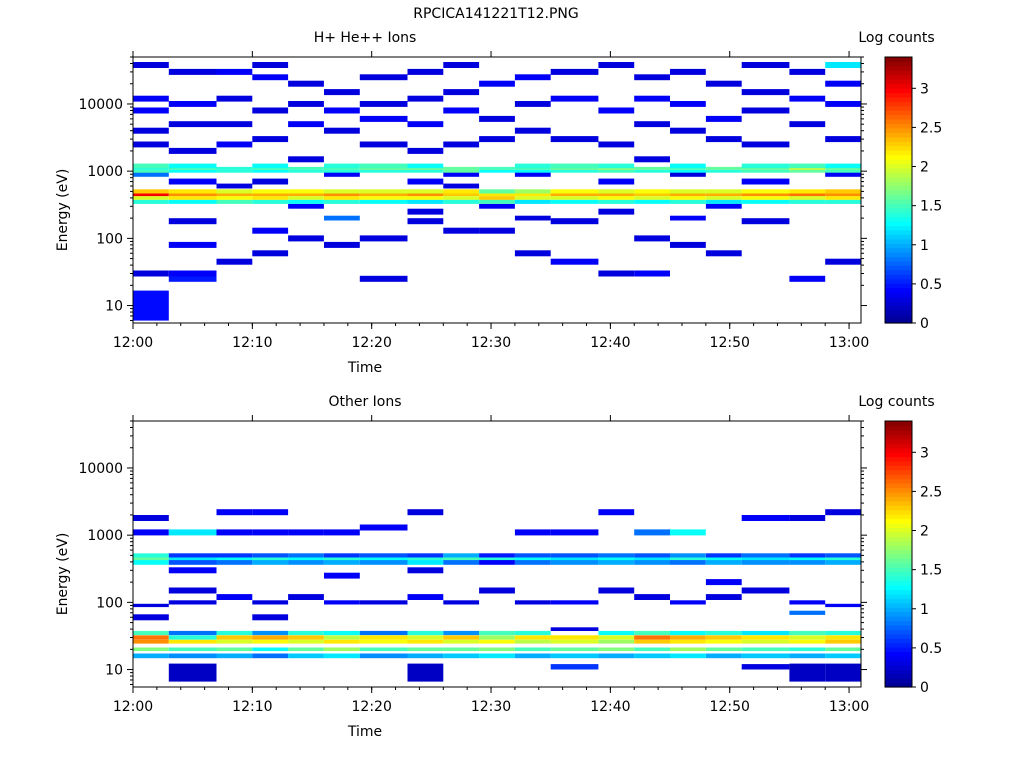 The image size is (1024, 768). What do you see at coordinates (100, 105) in the screenshot?
I see `y-tick-label: 10000` at bounding box center [100, 105].